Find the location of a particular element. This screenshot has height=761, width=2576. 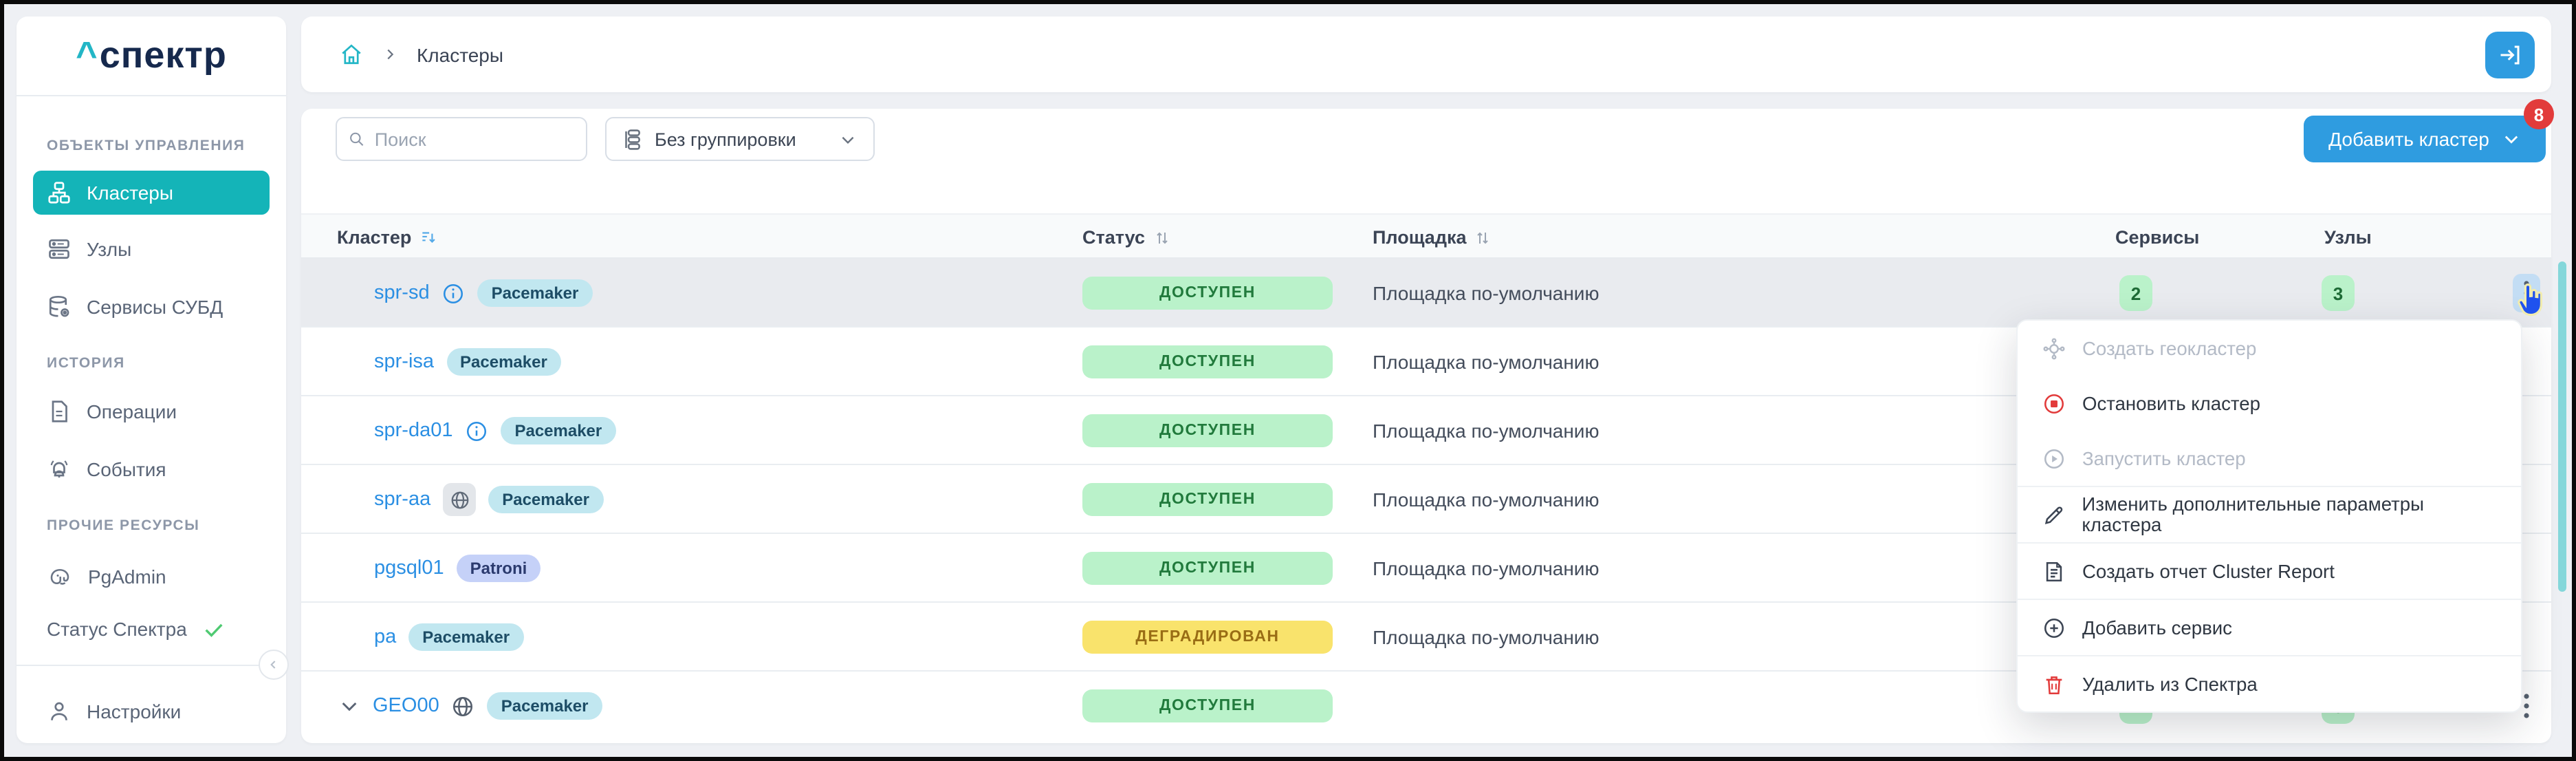

cluster-name-cell: spr-sd Pacemaker is located at coordinates (483, 293).